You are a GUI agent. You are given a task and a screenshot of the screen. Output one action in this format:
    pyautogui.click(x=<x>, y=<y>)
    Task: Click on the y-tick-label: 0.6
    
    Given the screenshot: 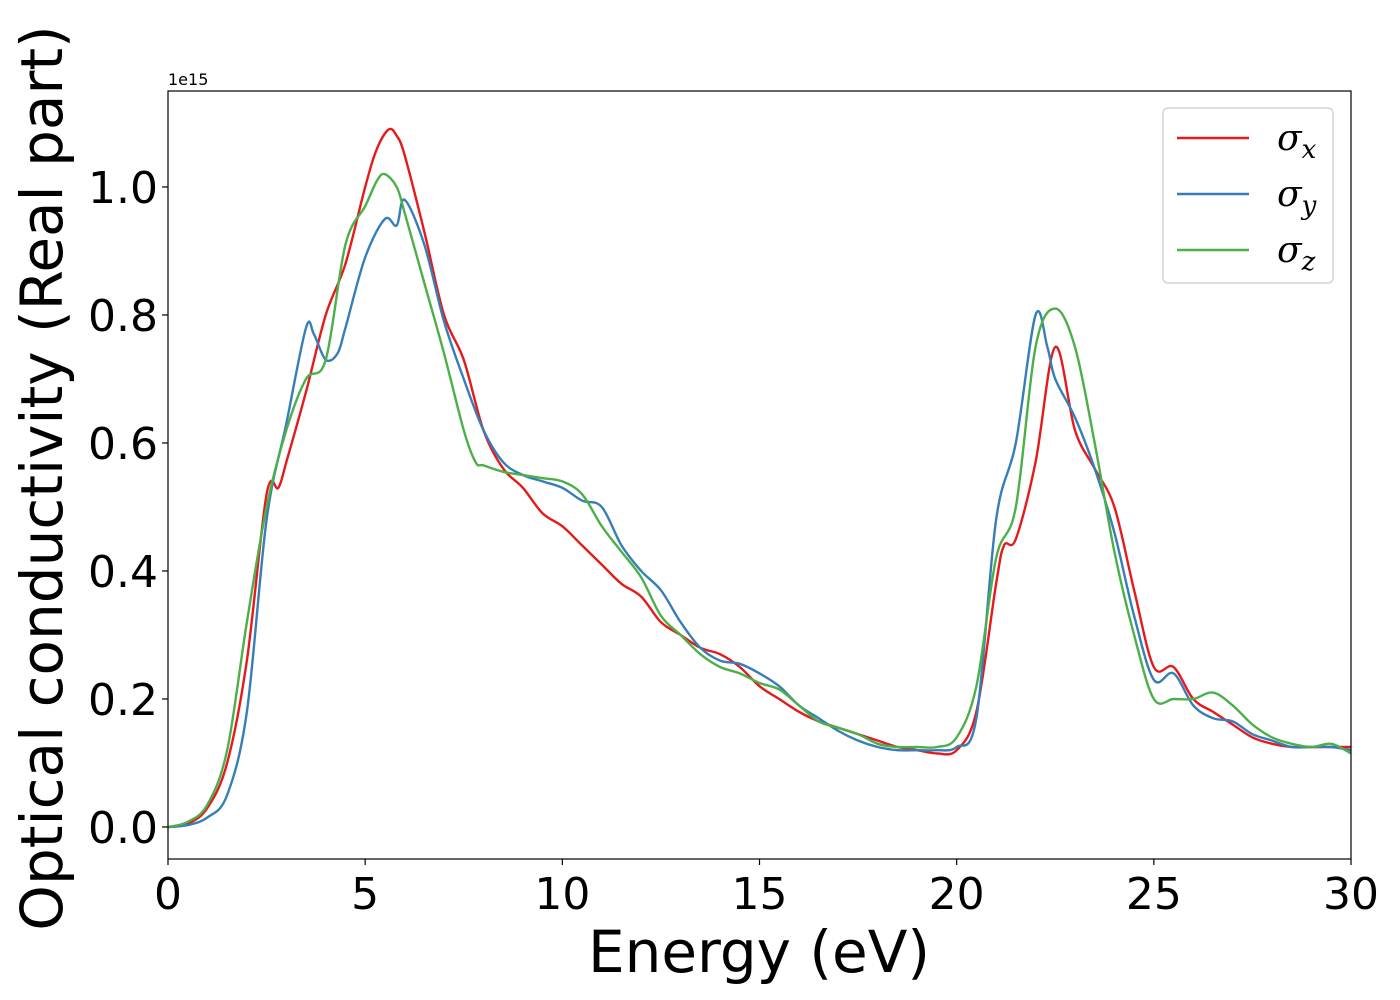 What is the action you would take?
    pyautogui.click(x=123, y=444)
    